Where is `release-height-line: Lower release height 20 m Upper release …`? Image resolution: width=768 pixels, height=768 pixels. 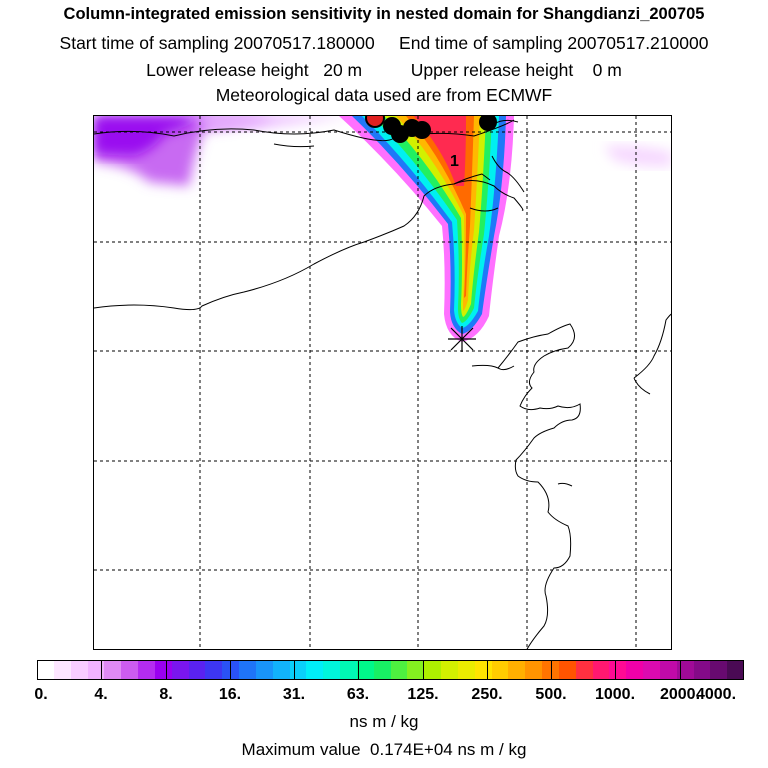 release-height-line: Lower release height 20 m Upper release … is located at coordinates (384, 70).